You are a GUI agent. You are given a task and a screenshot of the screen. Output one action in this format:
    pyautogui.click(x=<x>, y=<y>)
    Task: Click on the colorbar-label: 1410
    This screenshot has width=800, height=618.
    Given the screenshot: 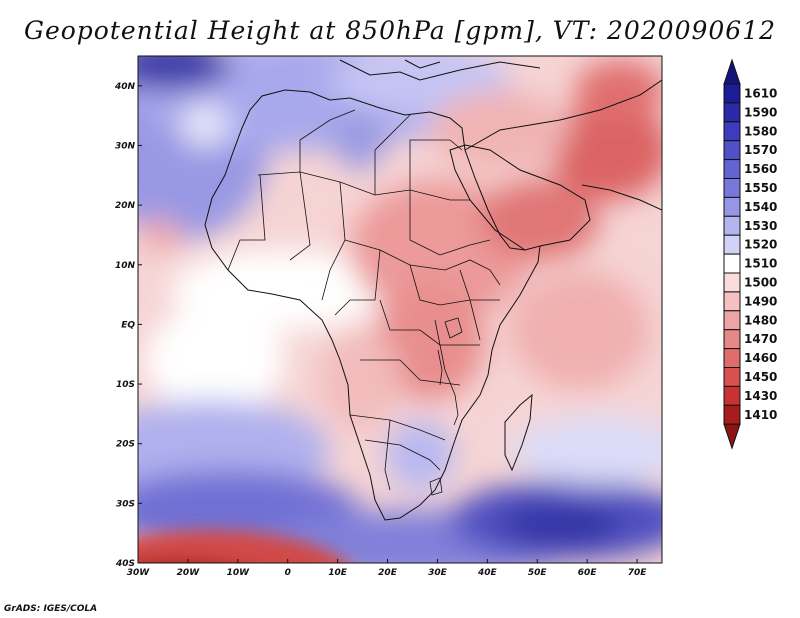 What is the action you would take?
    pyautogui.click(x=760, y=415)
    